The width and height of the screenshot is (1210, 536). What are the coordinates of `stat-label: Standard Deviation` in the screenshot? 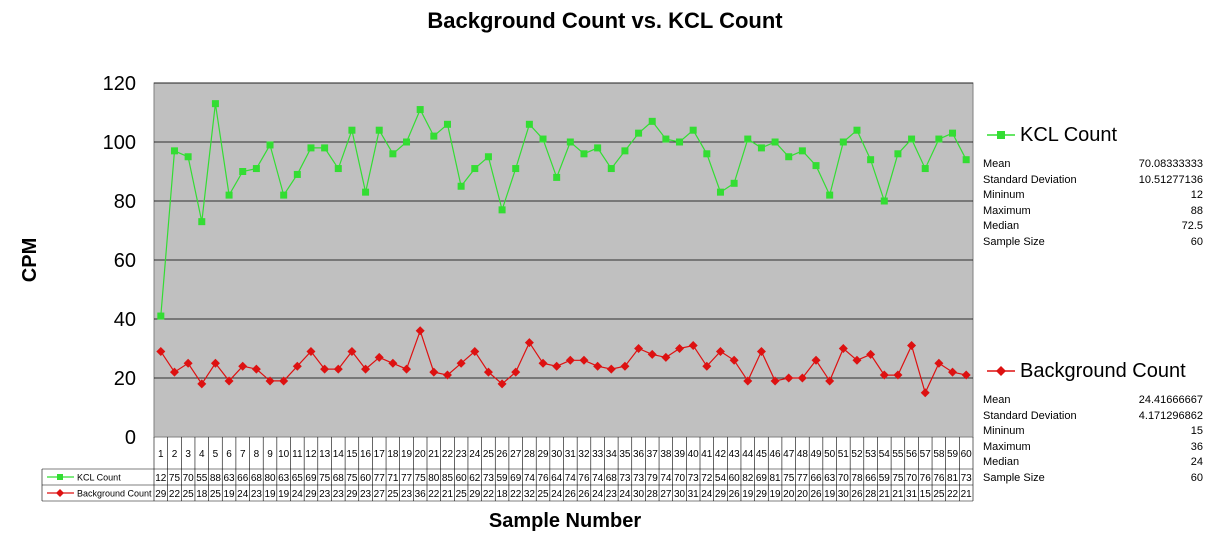 It's located at (1030, 415).